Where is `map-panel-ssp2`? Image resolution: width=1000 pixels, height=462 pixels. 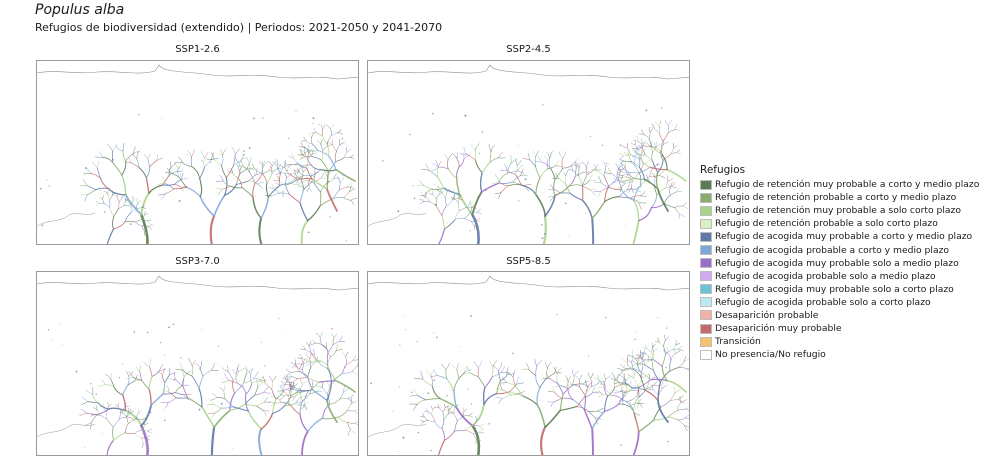
map-panel-ssp2 is located at coordinates (528, 152).